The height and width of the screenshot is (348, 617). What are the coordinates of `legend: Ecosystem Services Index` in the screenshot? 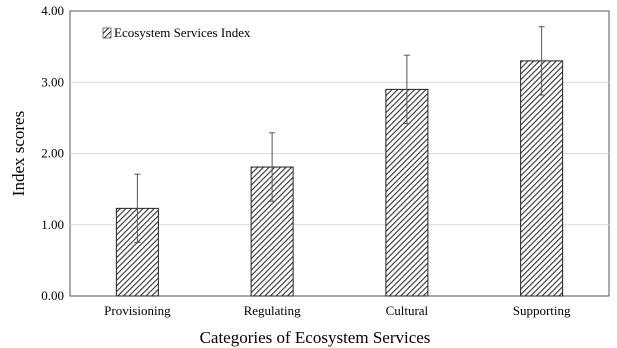 It's located at (176, 32).